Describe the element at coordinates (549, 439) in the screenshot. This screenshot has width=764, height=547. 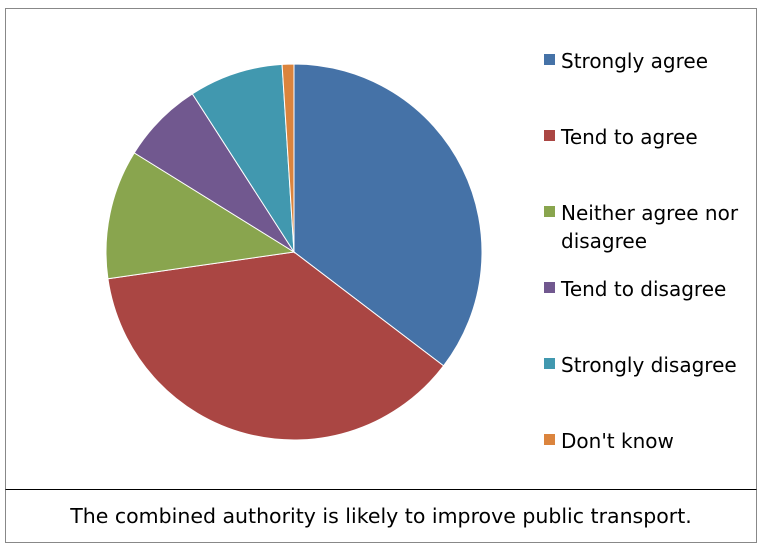
I see `legend-swatch-dont-know` at that location.